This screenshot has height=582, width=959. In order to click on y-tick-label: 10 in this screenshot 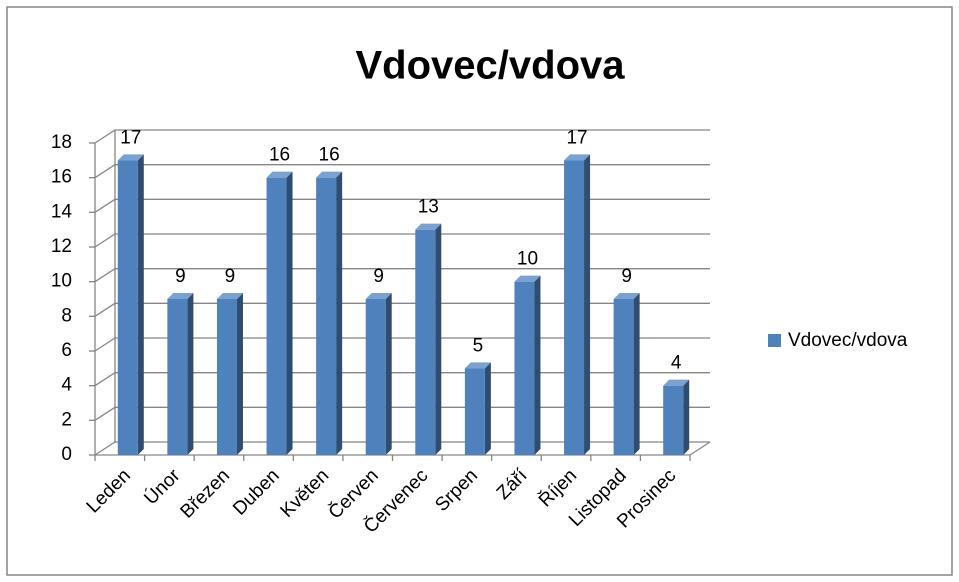, I will do `click(61, 281)`.